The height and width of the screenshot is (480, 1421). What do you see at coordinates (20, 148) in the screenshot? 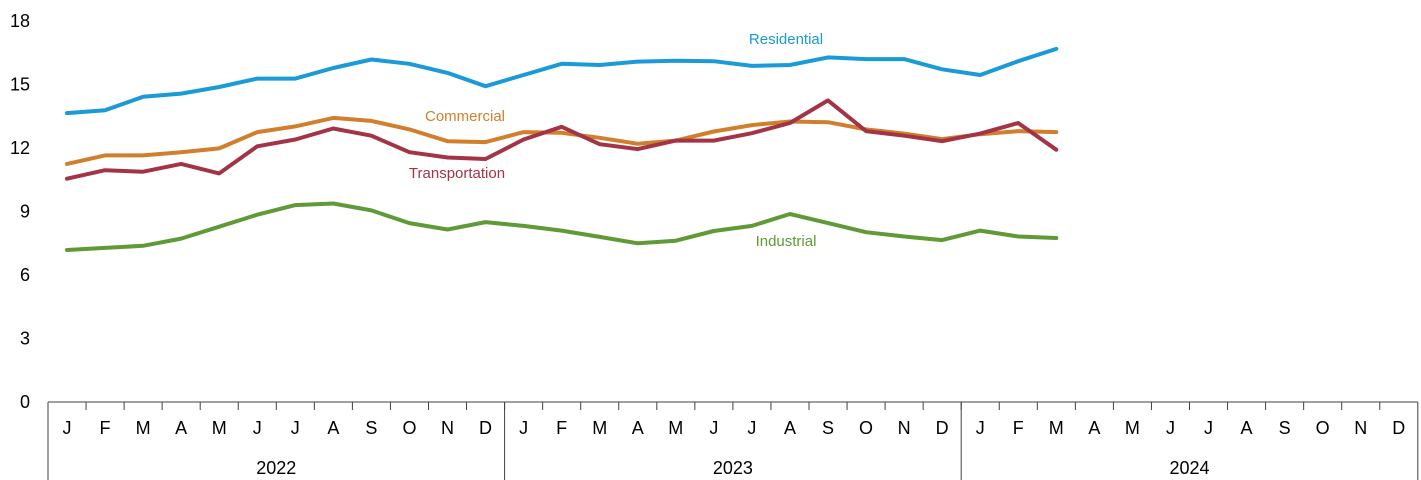
I see `y-tick-label: 12` at bounding box center [20, 148].